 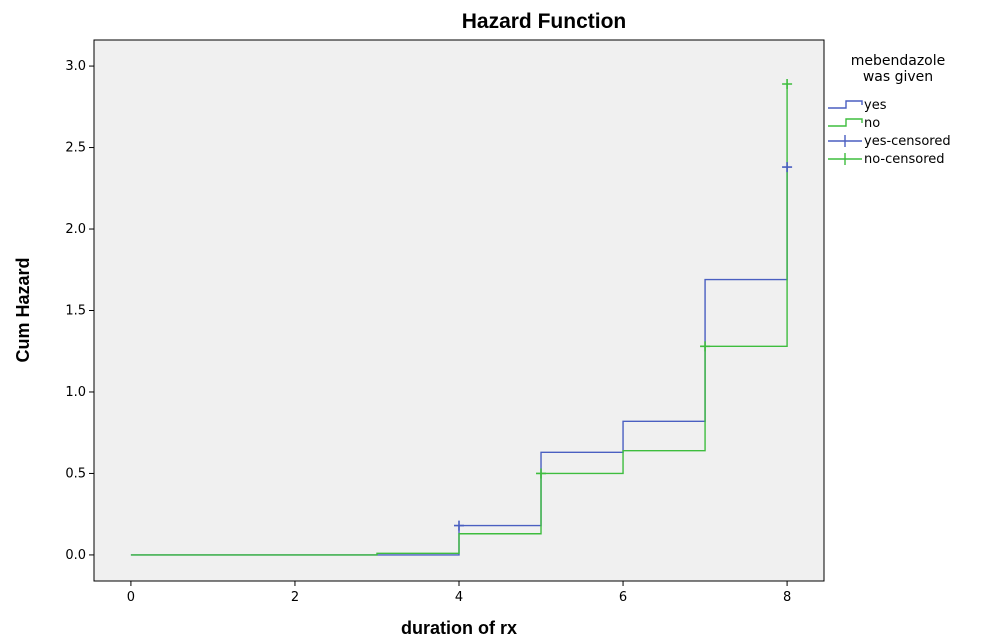 I want to click on y-tick-label: 1.5, so click(x=75, y=311).